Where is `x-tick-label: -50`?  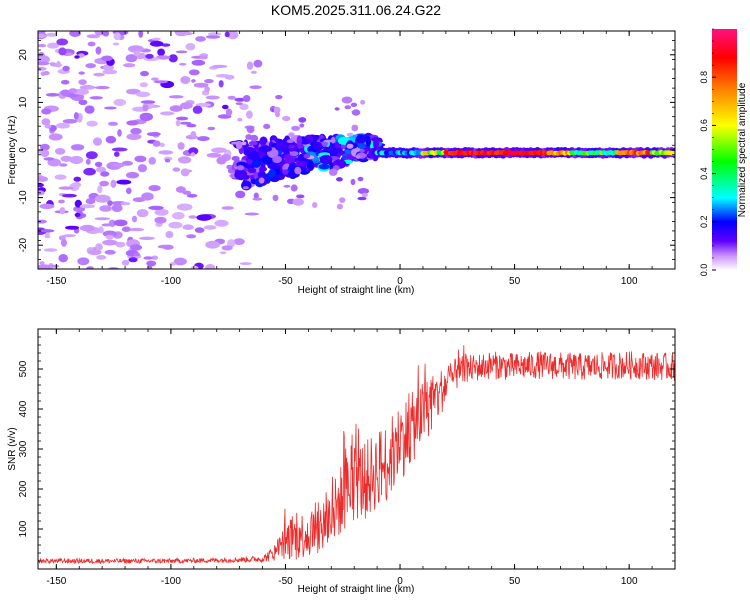
x-tick-label: -50 is located at coordinates (285, 281).